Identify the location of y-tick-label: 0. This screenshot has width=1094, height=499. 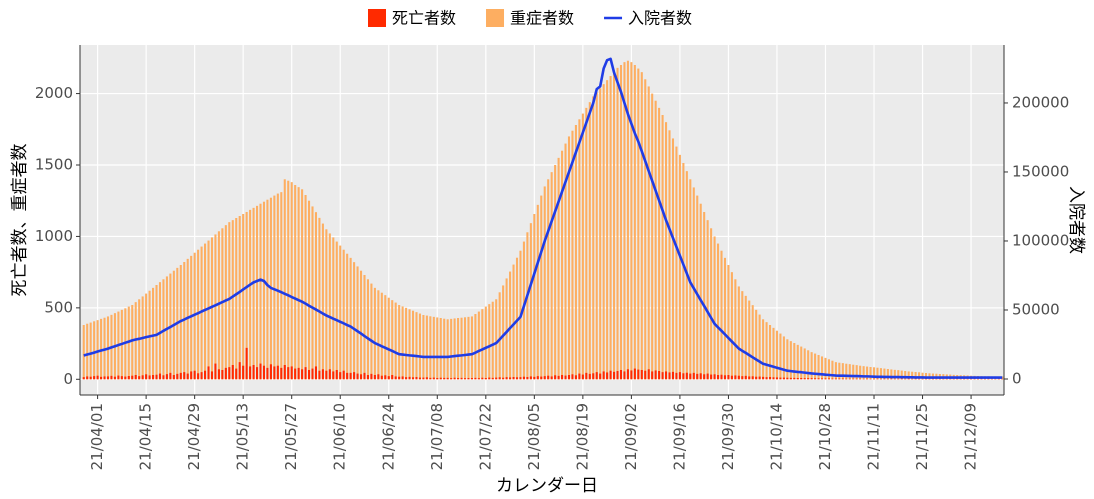
(68, 379).